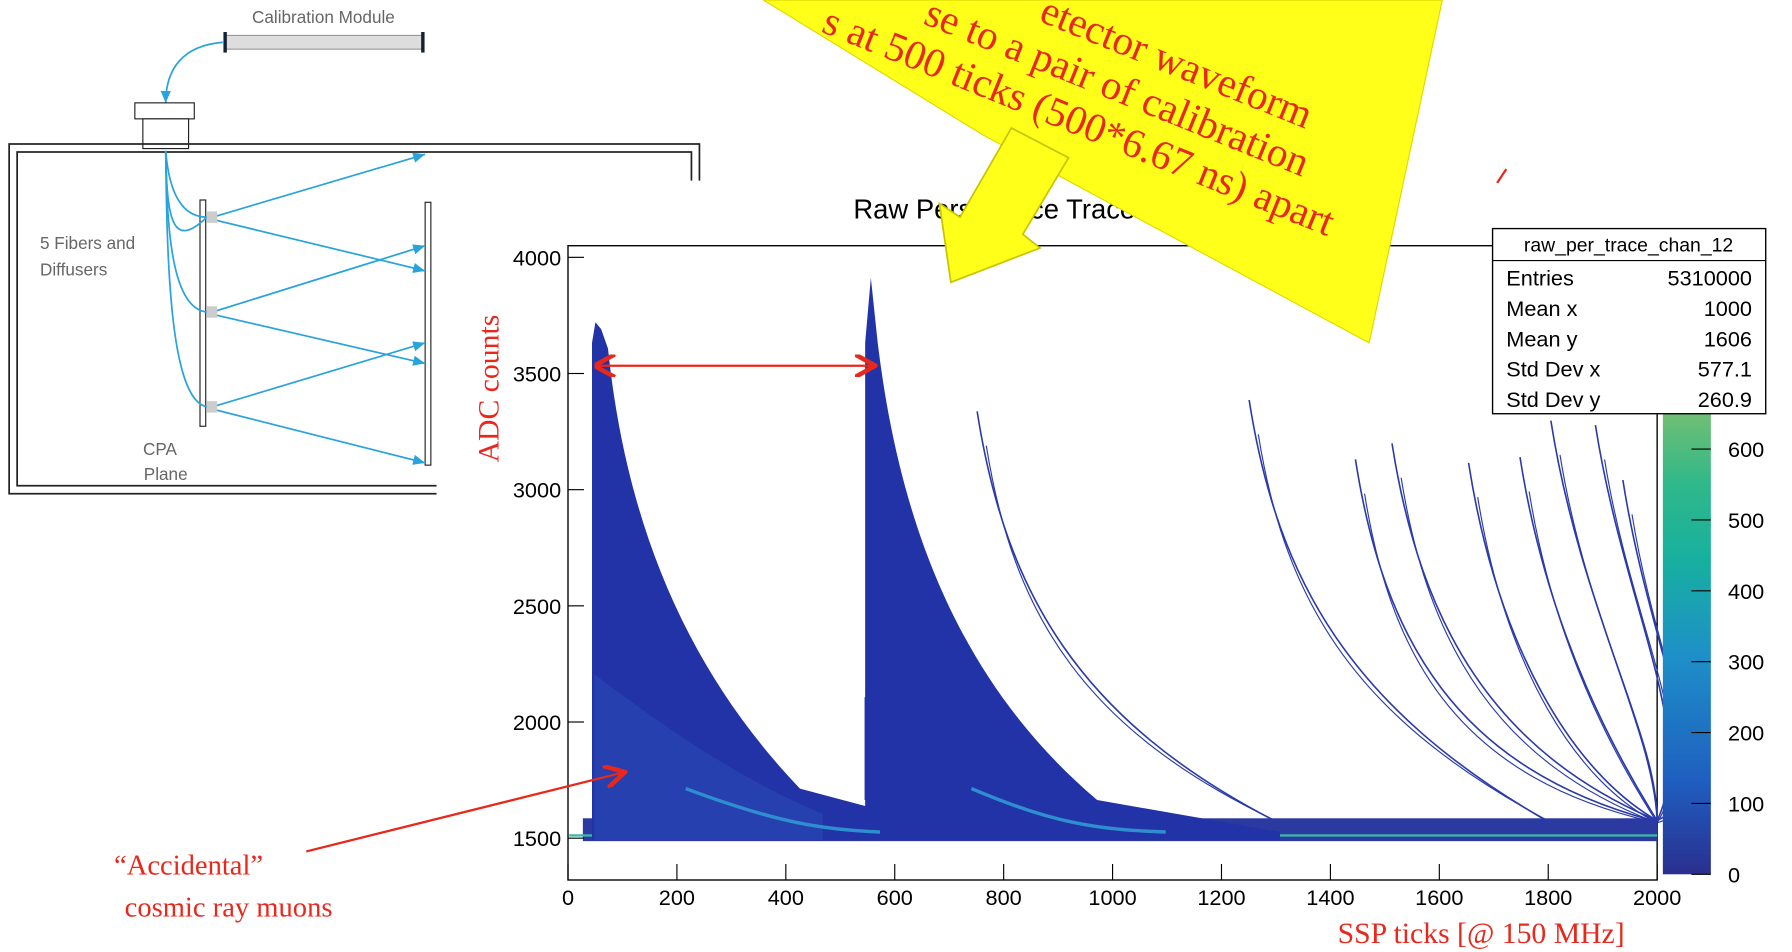 The image size is (1792, 952). I want to click on stats-key: Mean y, so click(1541, 338).